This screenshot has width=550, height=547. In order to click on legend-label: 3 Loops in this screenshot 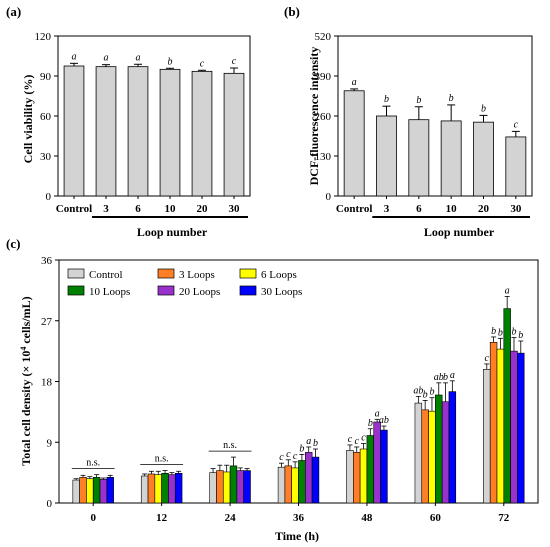, I will do `click(197, 275)`.